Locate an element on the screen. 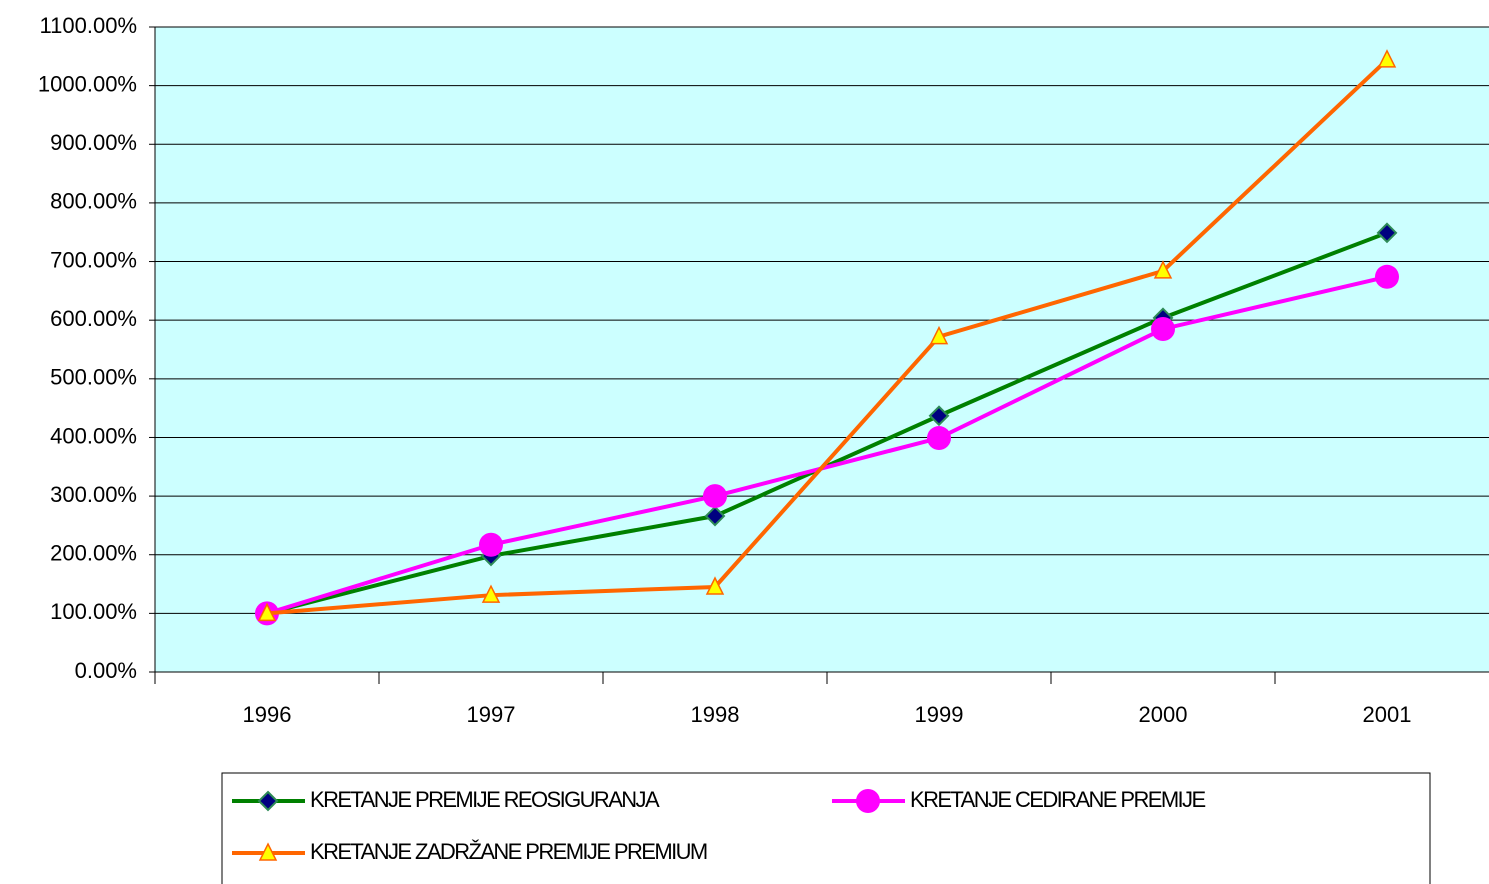 This screenshot has width=1489, height=884. x-tick-label: 1999 is located at coordinates (939, 714).